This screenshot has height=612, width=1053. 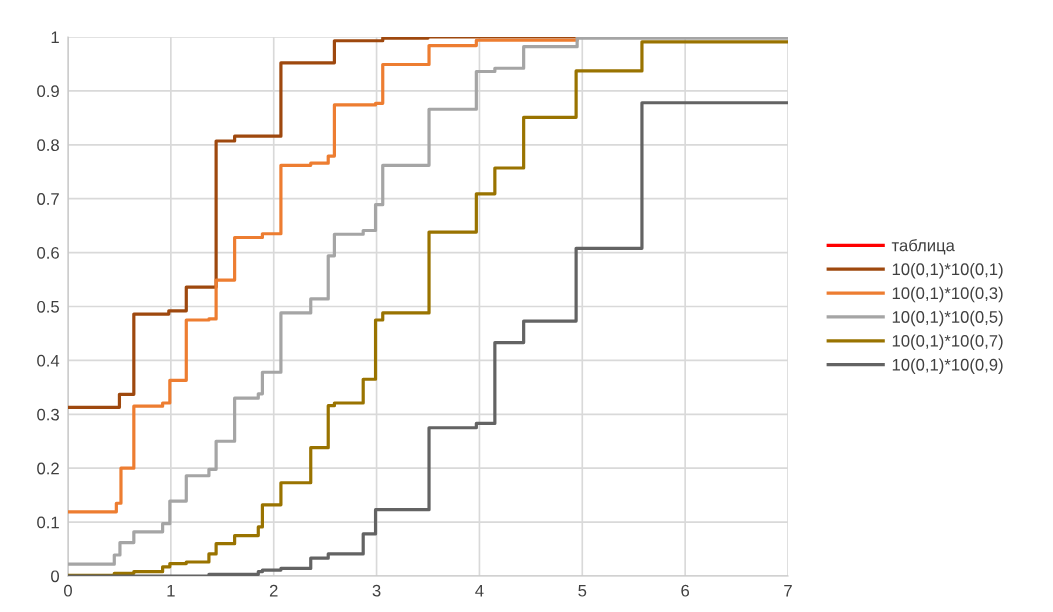 I want to click on legend-label: 10(0,1)*10(0,1), so click(x=947, y=270).